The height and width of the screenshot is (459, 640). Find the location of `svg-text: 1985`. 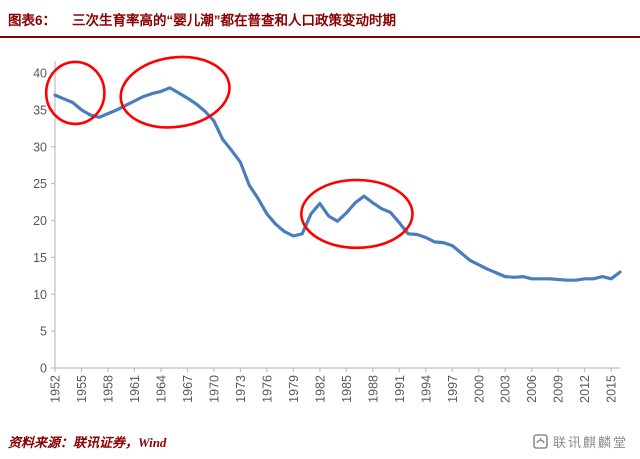

svg-text: 1985 is located at coordinates (347, 389).